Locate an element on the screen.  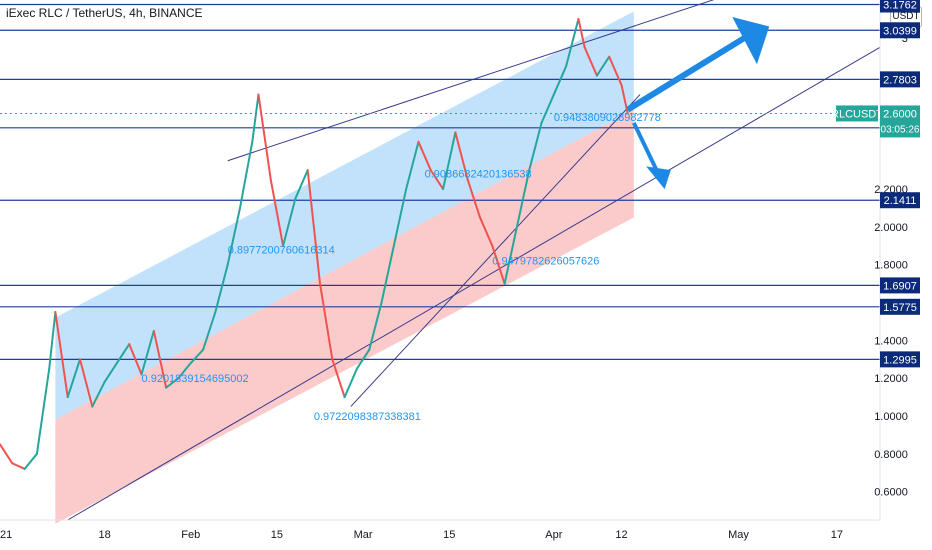
retracement-label: 0.9722098387338381 is located at coordinates (367, 417).